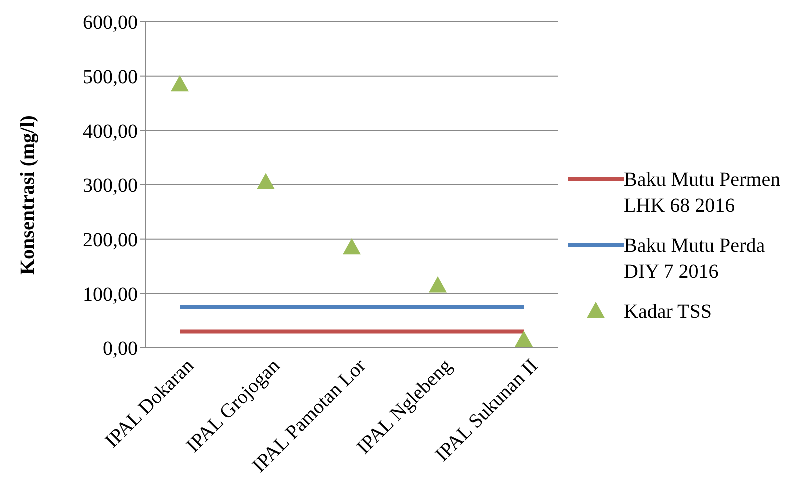 Image resolution: width=804 pixels, height=502 pixels. What do you see at coordinates (695, 259) in the screenshot?
I see `legend-label: Baku Mutu Perda DIY 7 2016` at bounding box center [695, 259].